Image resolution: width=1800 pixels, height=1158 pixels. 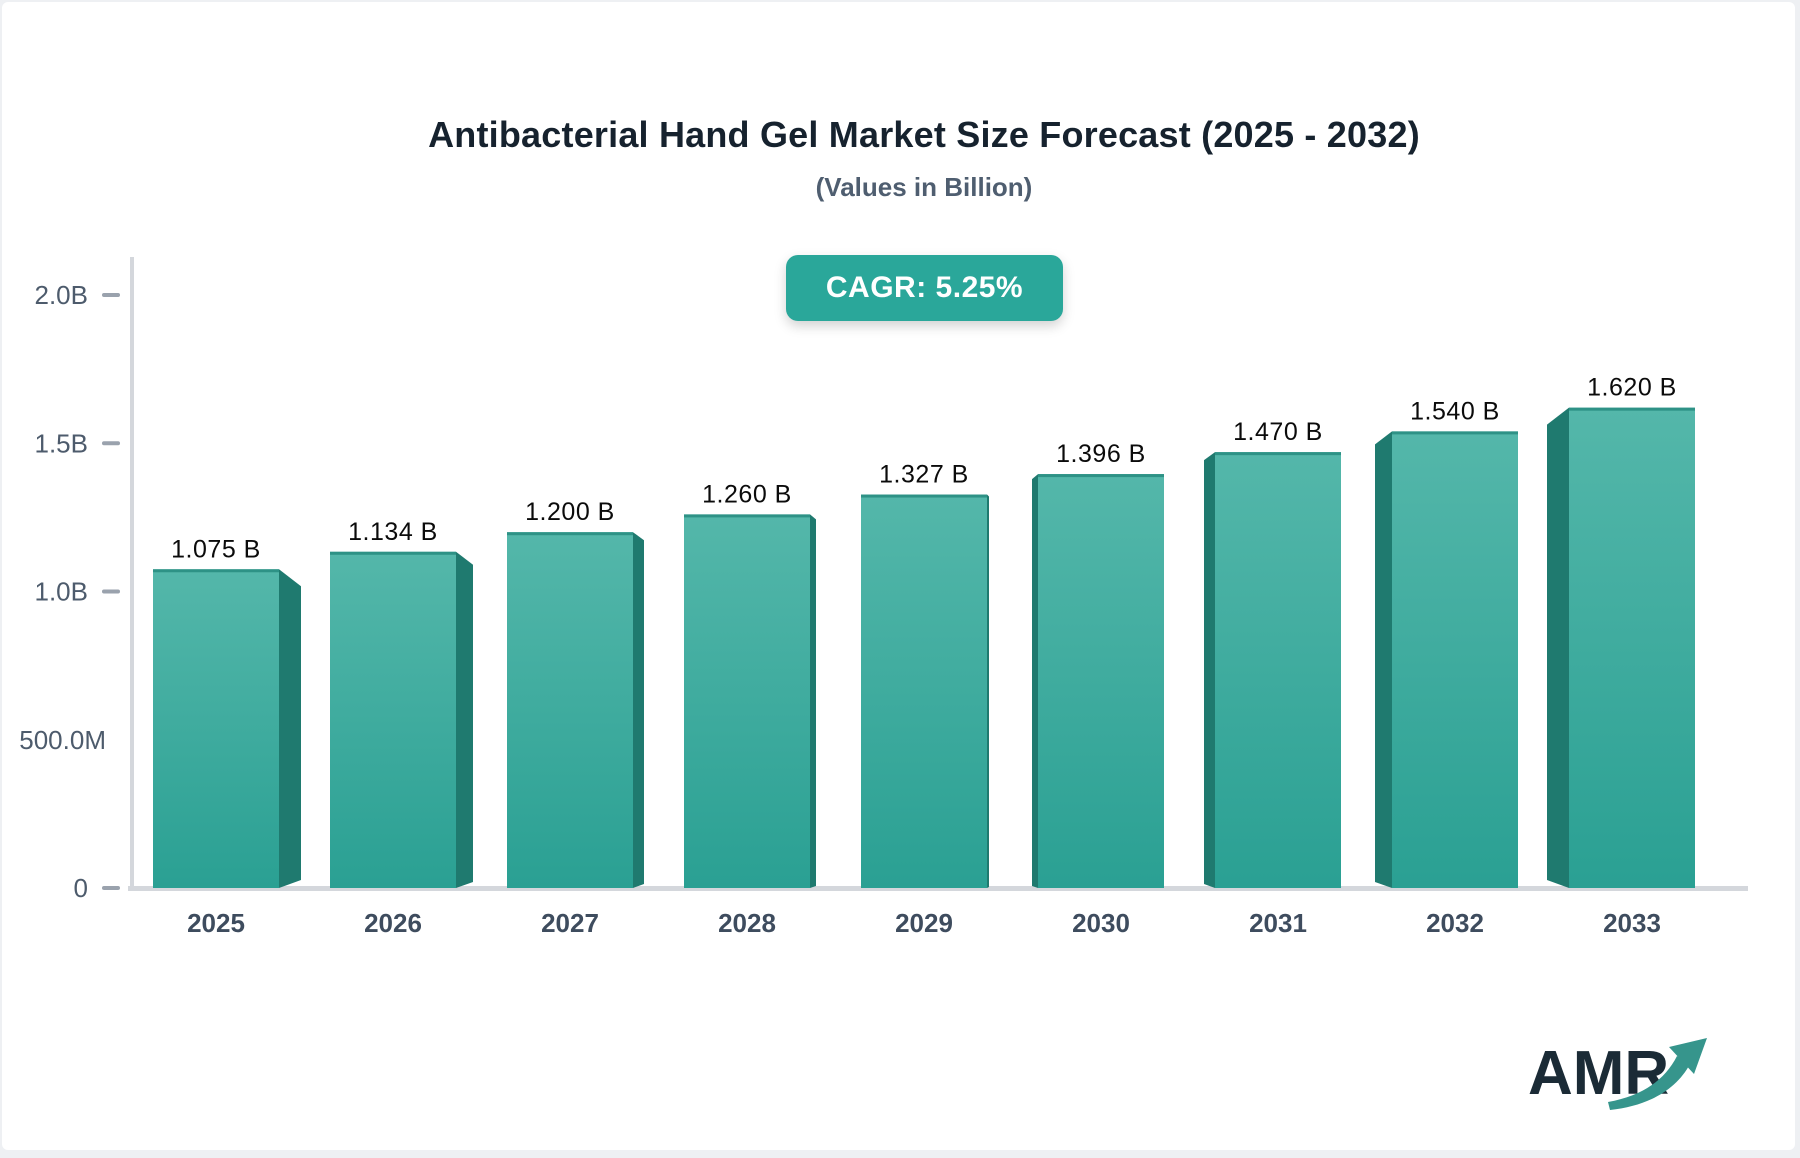 What do you see at coordinates (1278, 454) in the screenshot?
I see `bar-top-edge-2031` at bounding box center [1278, 454].